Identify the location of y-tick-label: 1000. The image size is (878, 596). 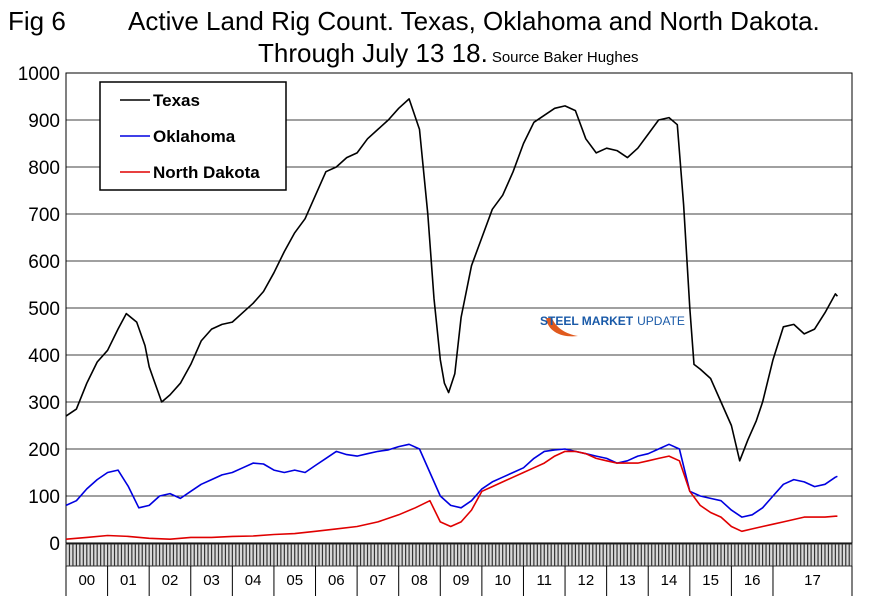
(39, 74).